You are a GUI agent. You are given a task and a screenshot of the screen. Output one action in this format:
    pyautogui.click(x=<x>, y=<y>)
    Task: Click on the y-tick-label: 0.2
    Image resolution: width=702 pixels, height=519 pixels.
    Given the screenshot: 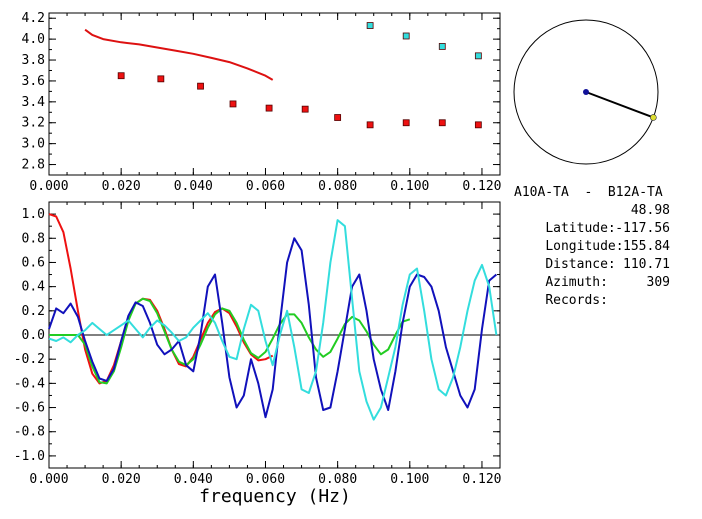 What is the action you would take?
    pyautogui.click(x=33, y=311)
    